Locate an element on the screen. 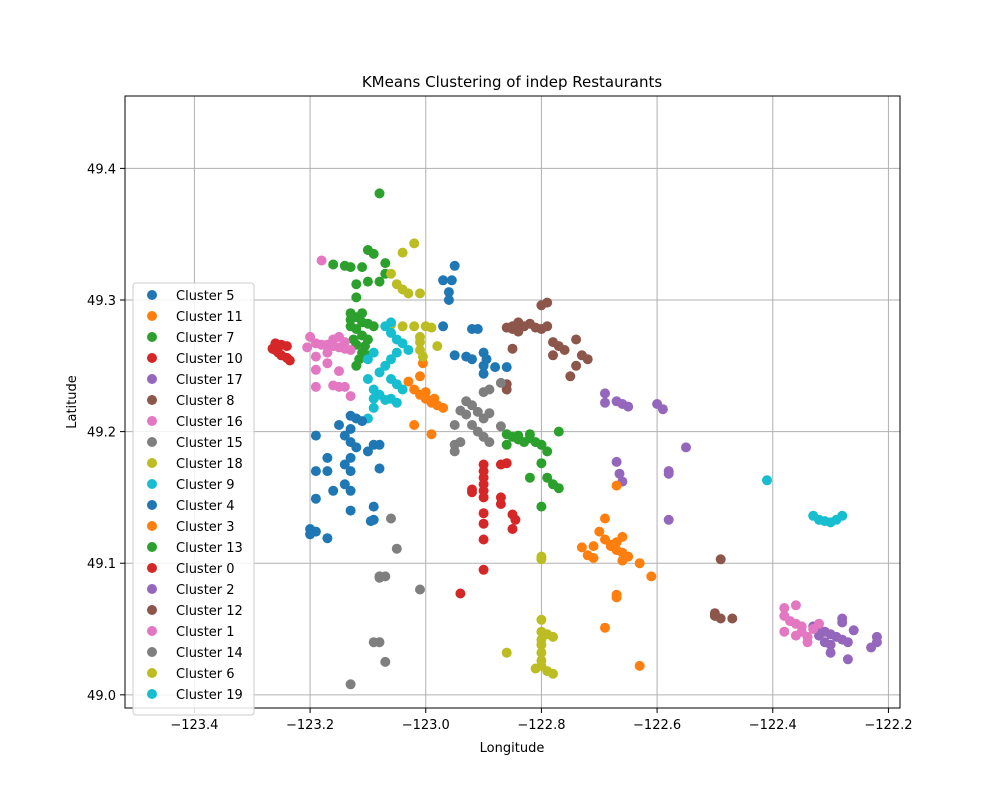 This screenshot has width=1000, height=804. legend-label: Cluster 16 is located at coordinates (209, 422).